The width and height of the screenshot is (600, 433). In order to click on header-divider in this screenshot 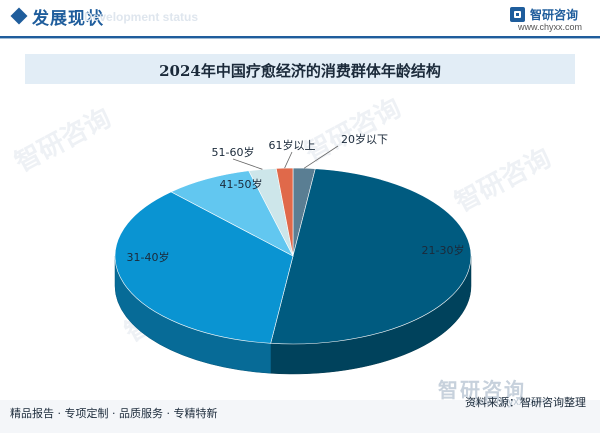, I will do `click(300, 37)`.